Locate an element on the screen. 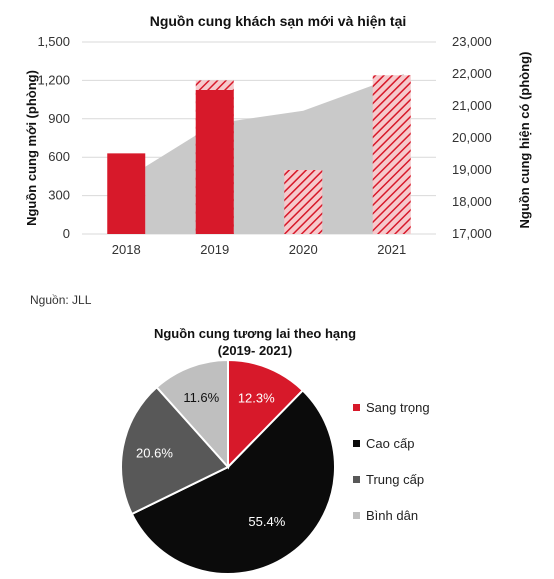  x-tick-label: 2019 is located at coordinates (214, 249).